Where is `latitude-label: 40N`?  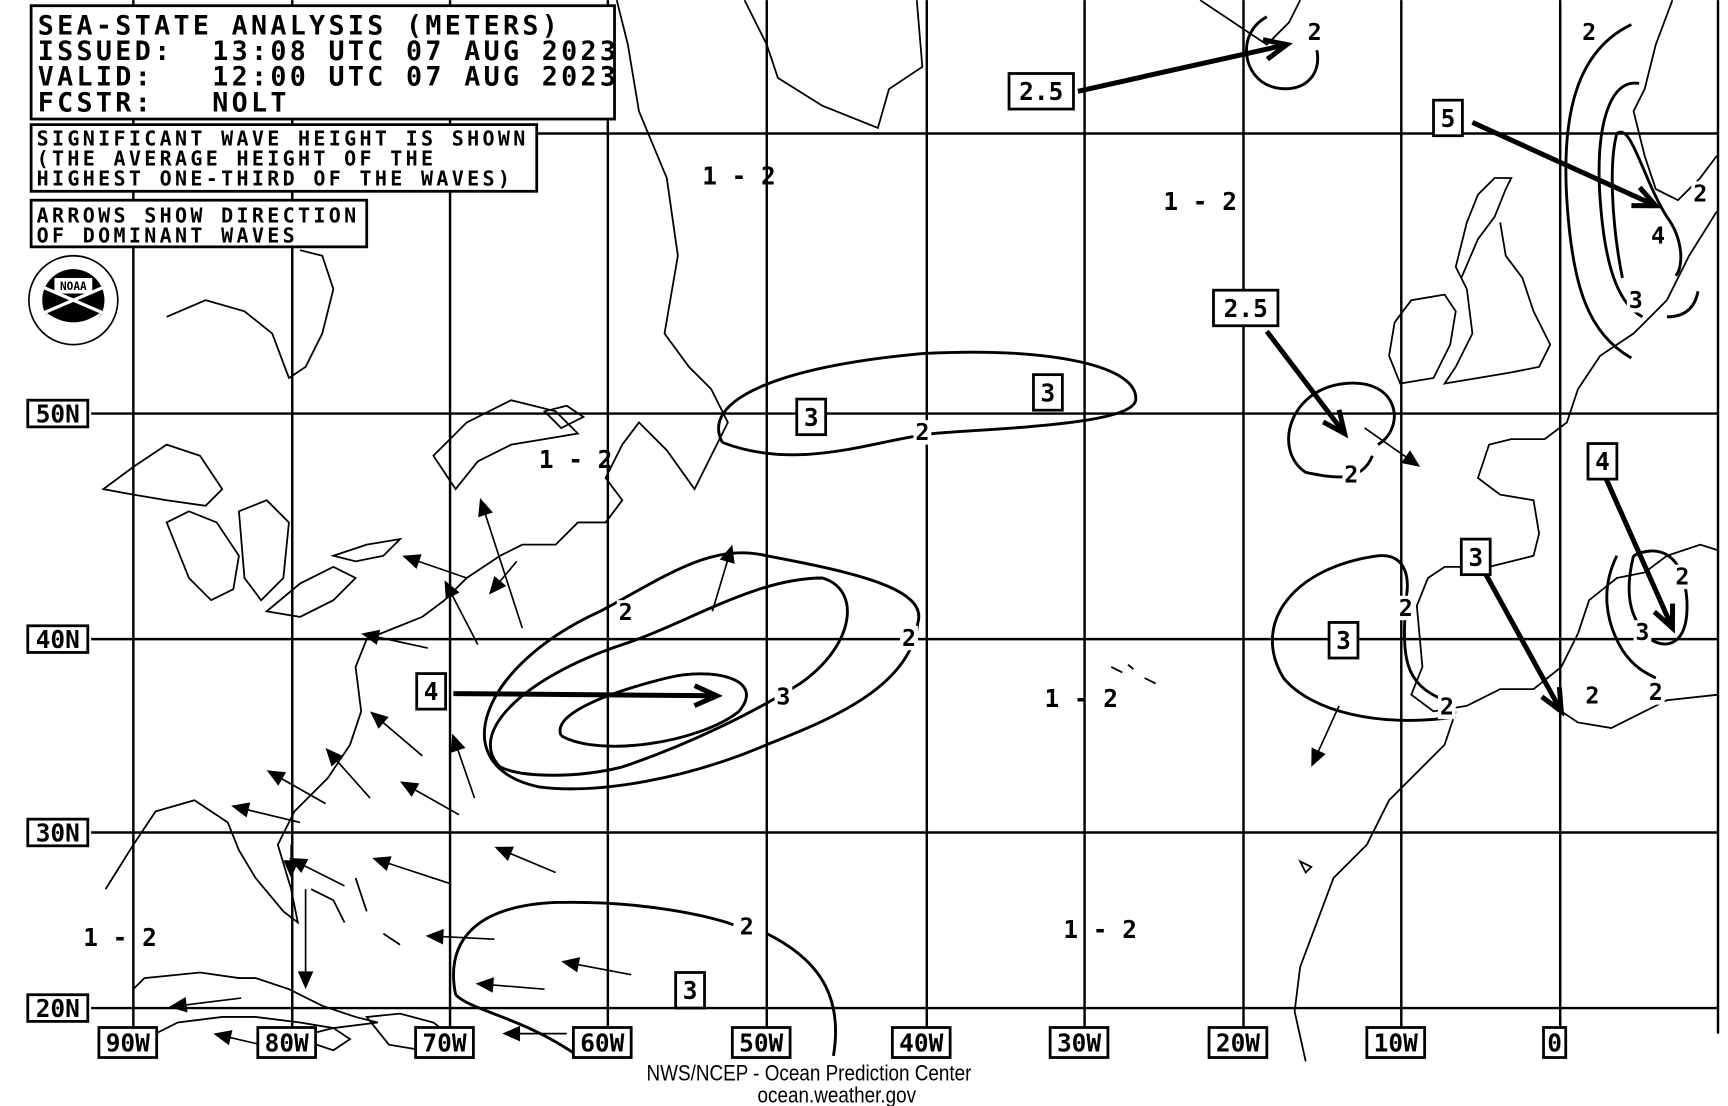
latitude-label: 40N is located at coordinates (58, 639).